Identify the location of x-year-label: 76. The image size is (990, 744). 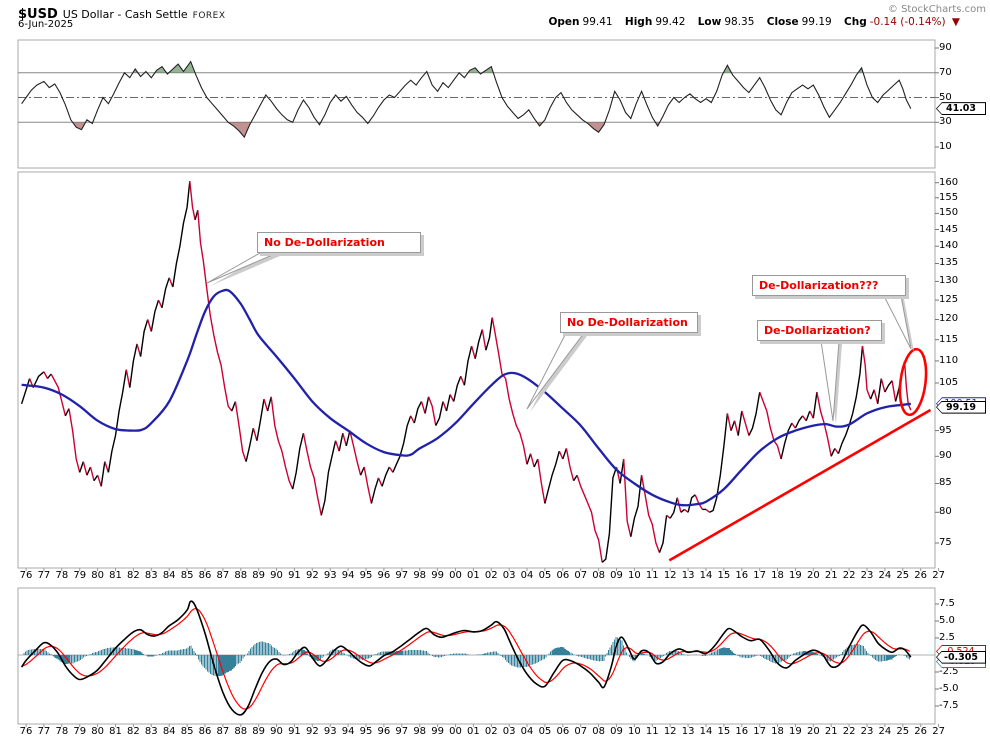
(26, 575).